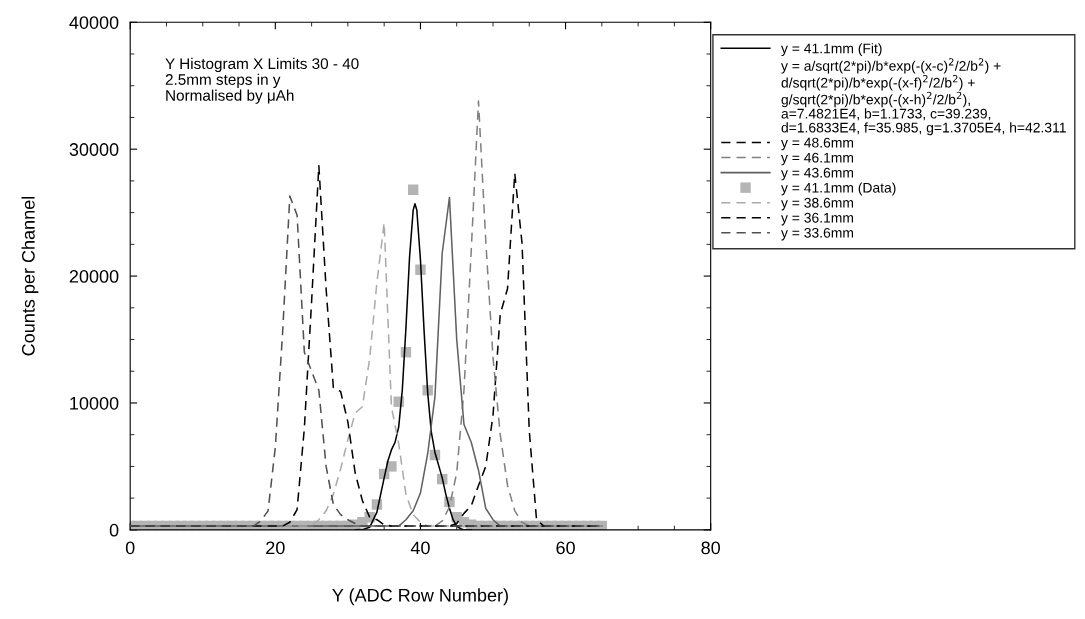  I want to click on x-tick-label: 60, so click(565, 548).